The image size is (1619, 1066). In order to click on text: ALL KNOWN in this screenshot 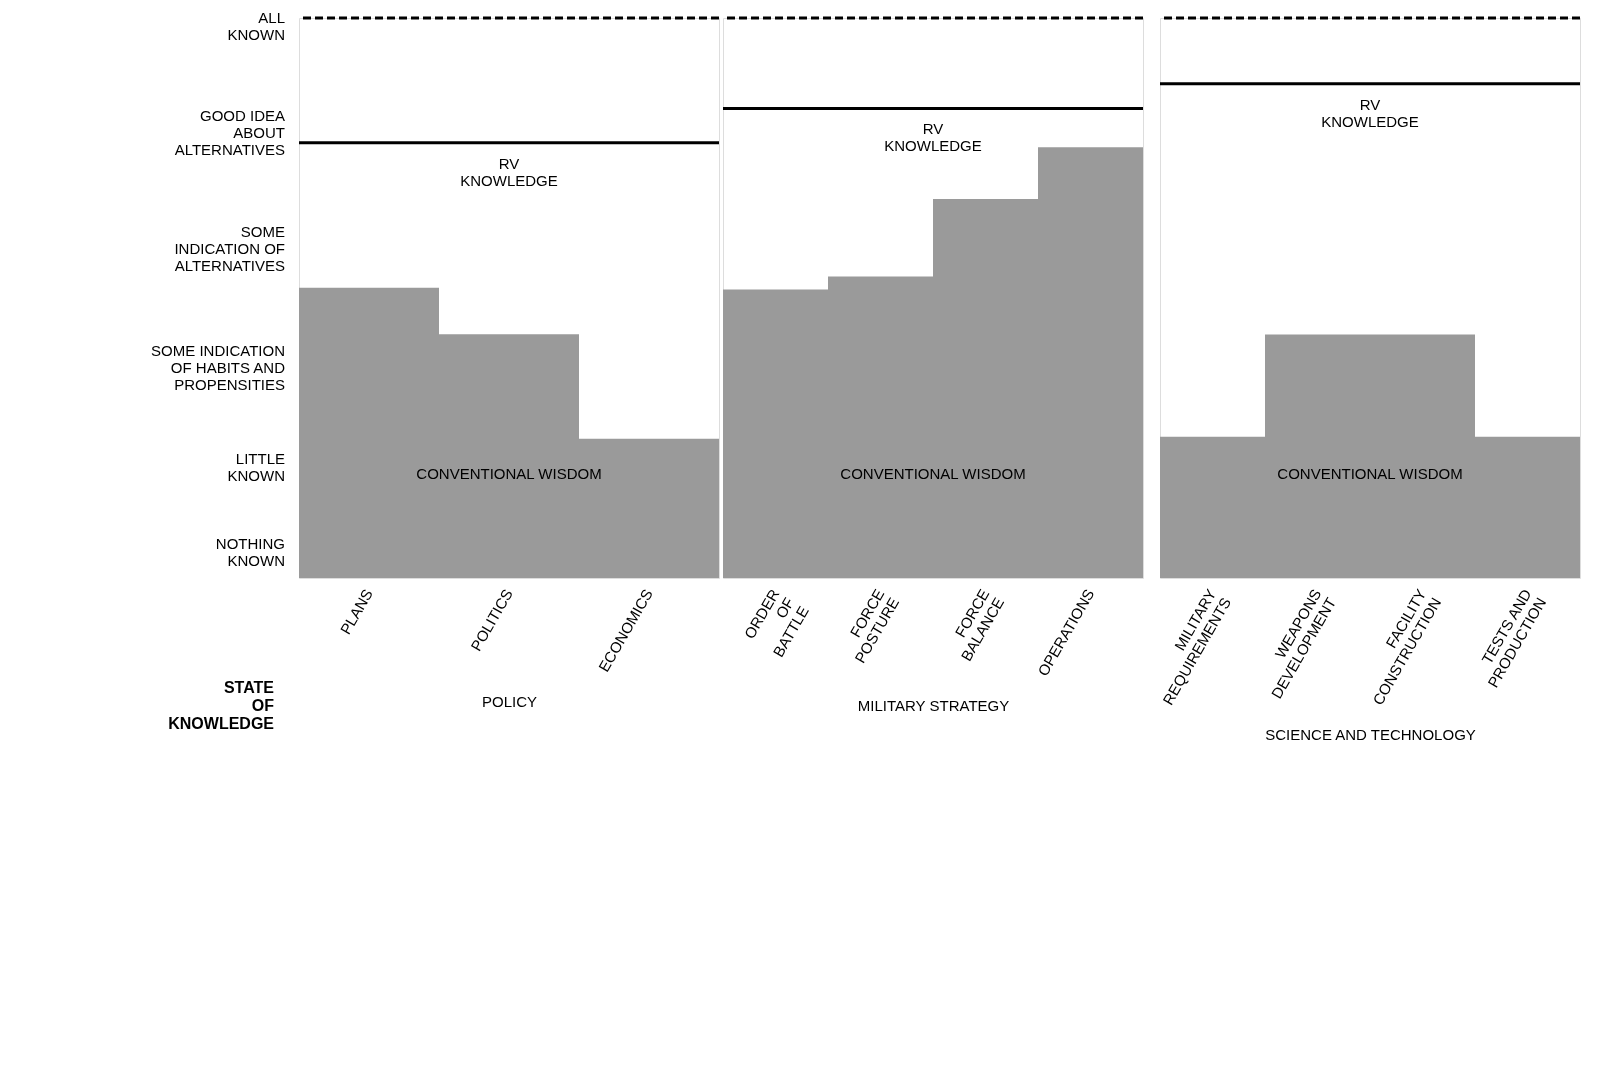, I will do `click(256, 26)`.